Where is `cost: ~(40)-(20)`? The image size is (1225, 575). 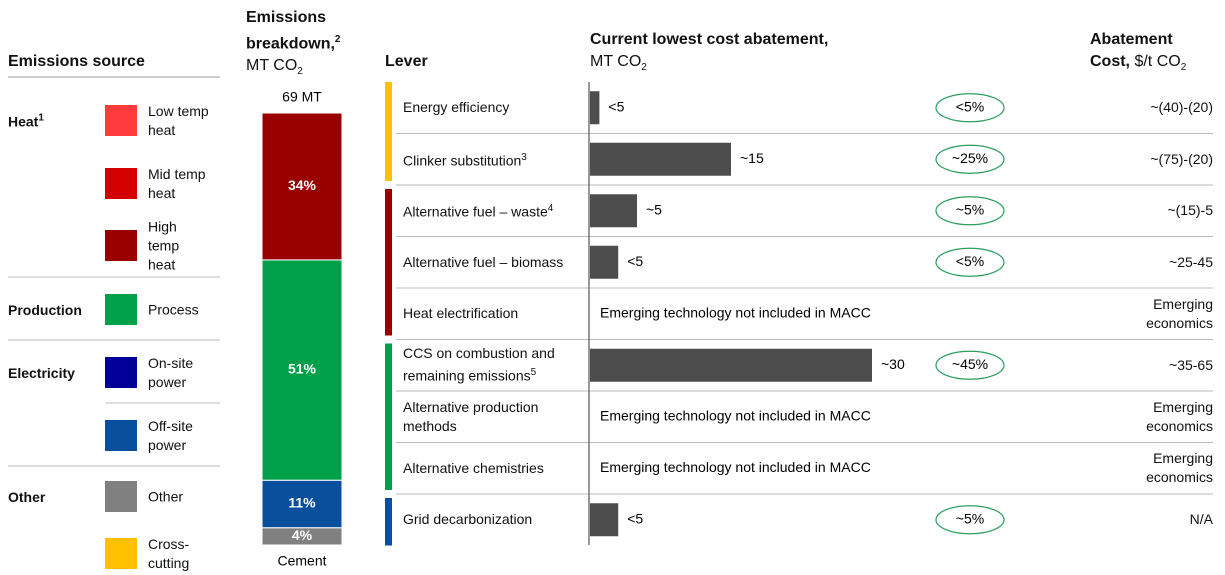 cost: ~(40)-(20) is located at coordinates (1181, 107).